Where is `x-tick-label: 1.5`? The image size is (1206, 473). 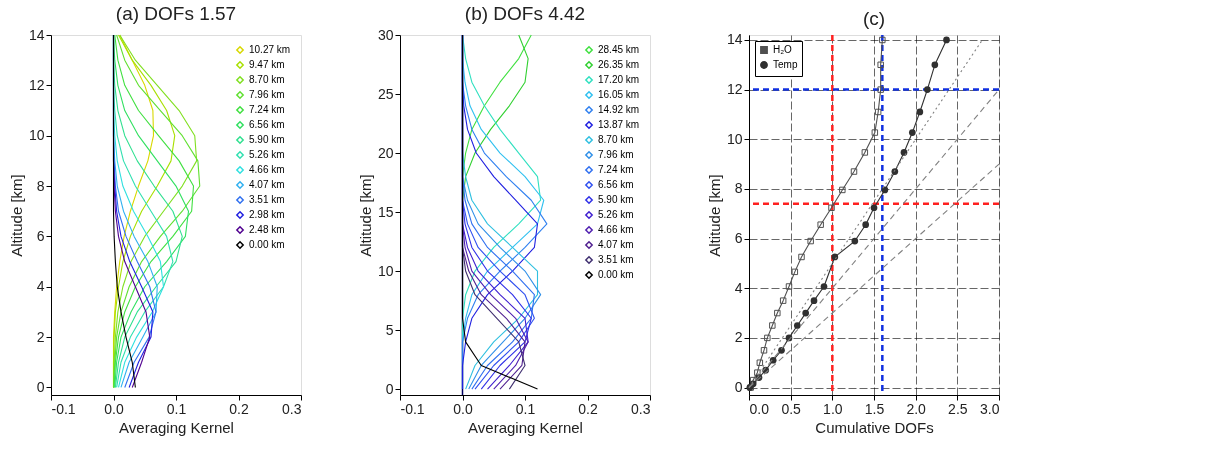
x-tick-label: 1.5 is located at coordinates (874, 408).